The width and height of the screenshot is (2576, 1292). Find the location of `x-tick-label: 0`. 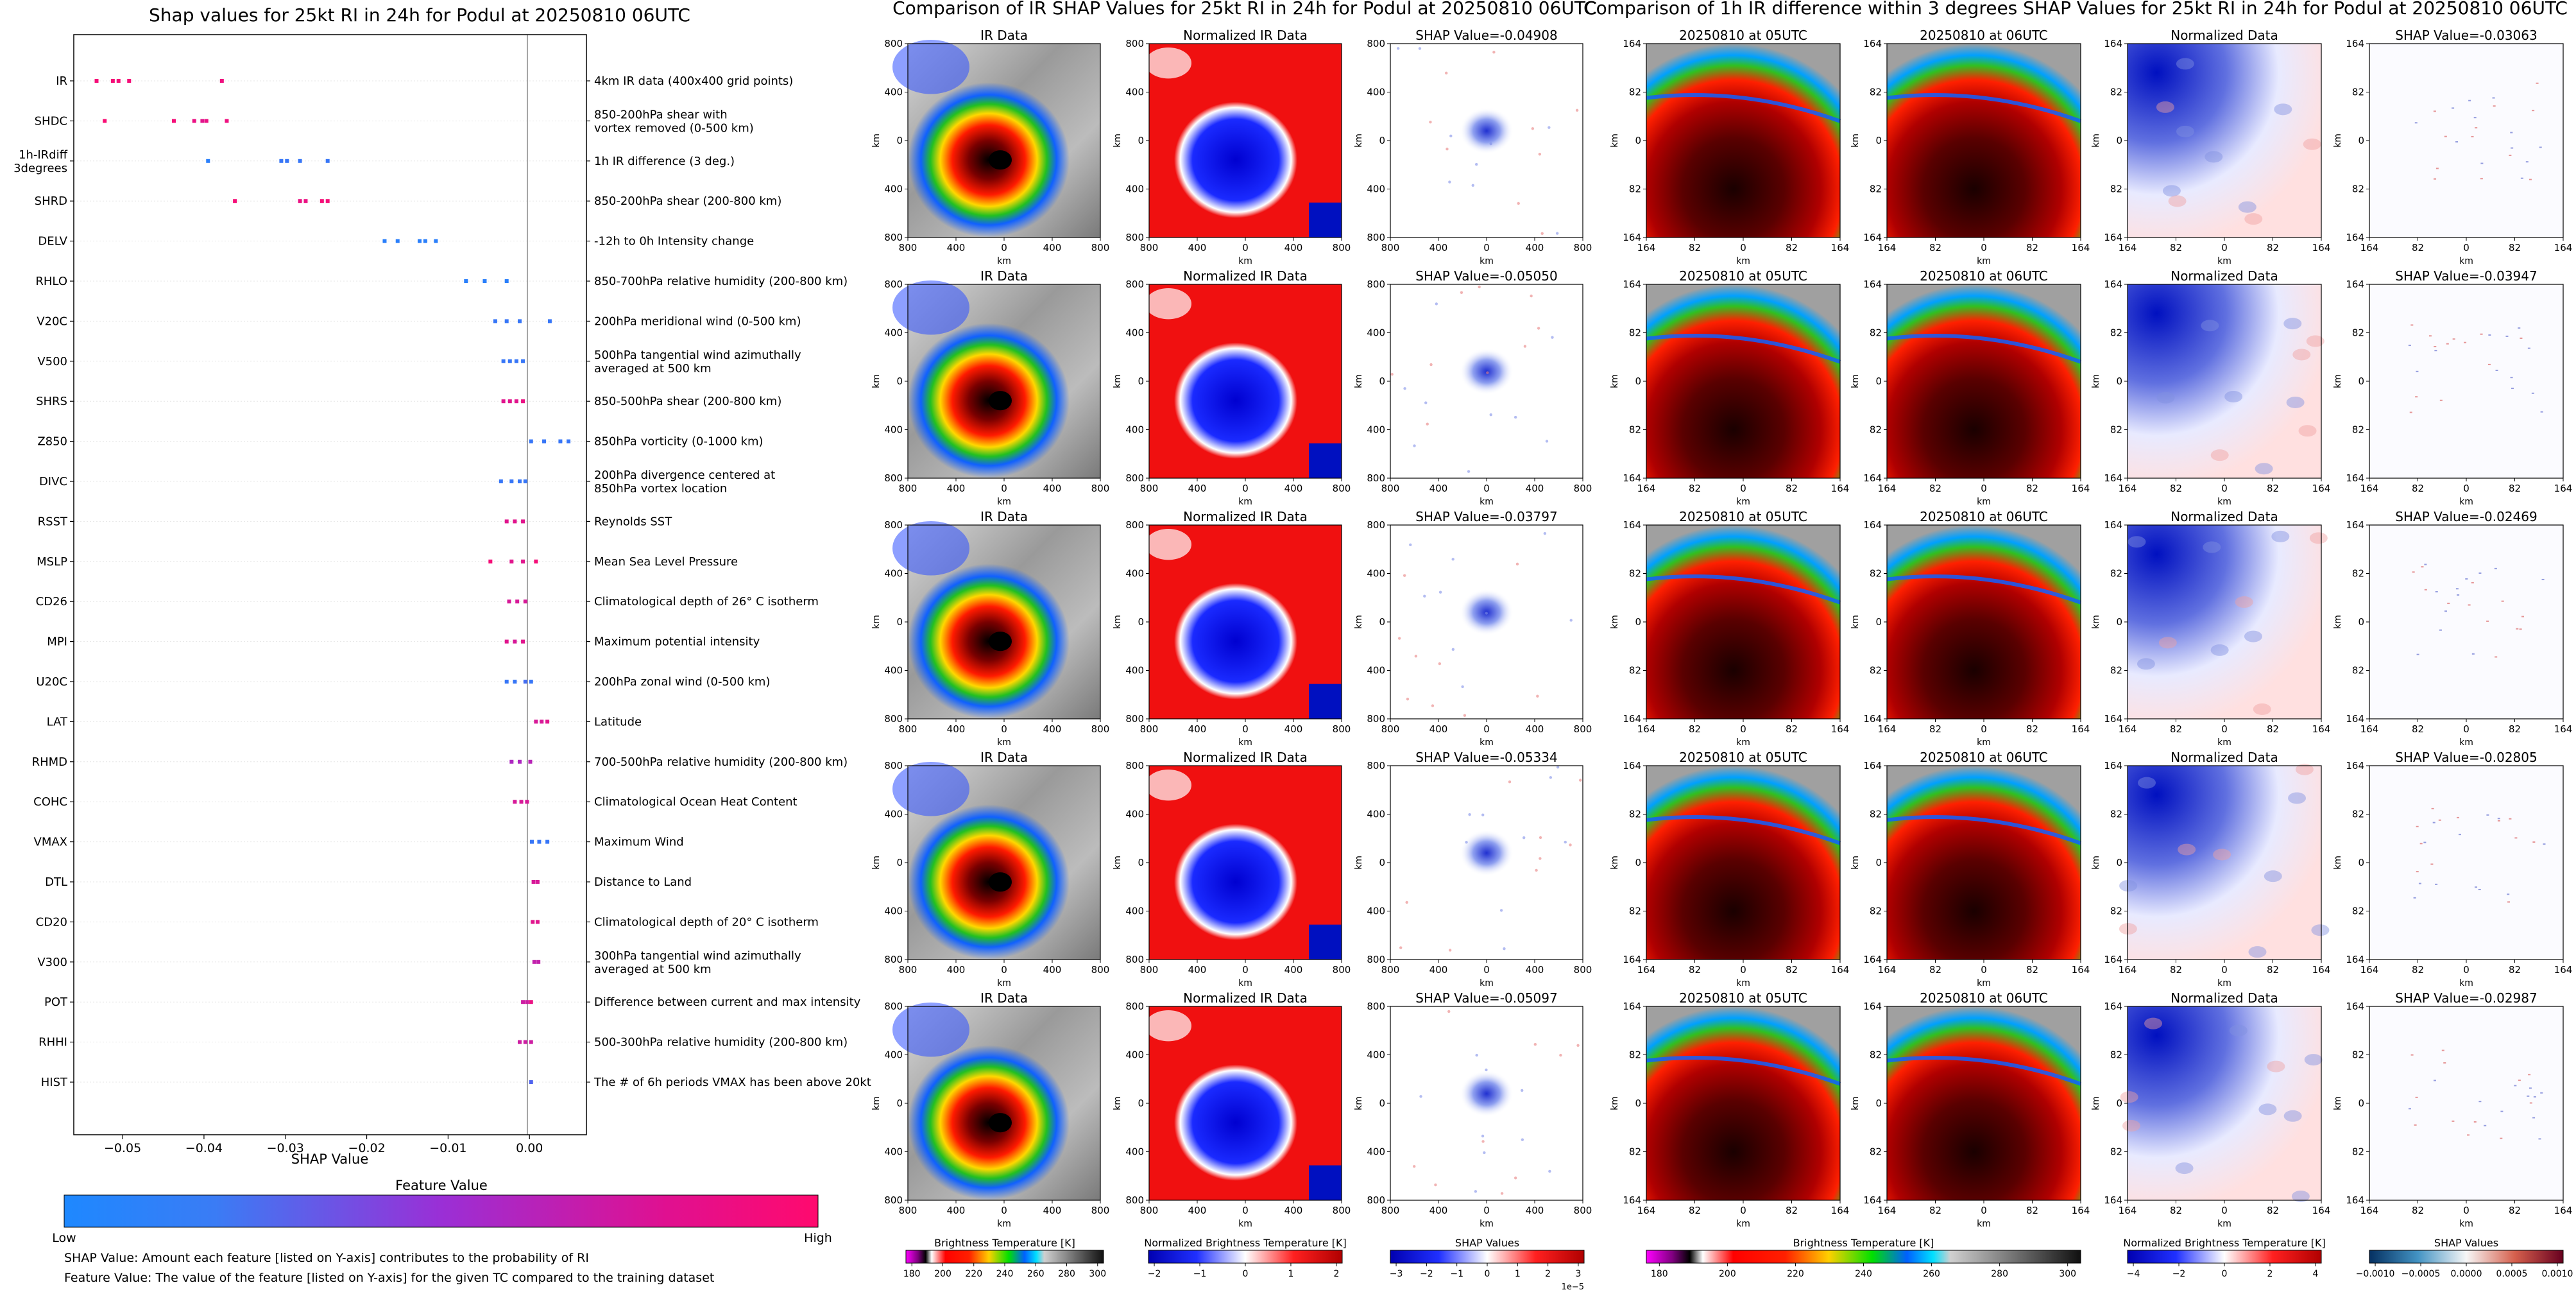

x-tick-label: 0 is located at coordinates (1245, 970).